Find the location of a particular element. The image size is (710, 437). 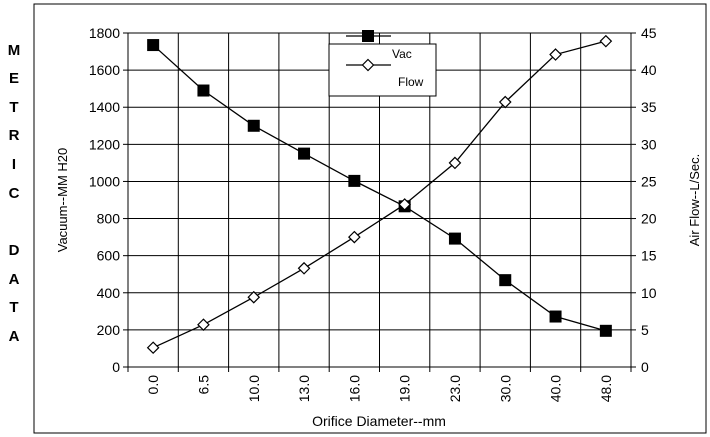

y2-tick-label: 20 is located at coordinates (649, 219).